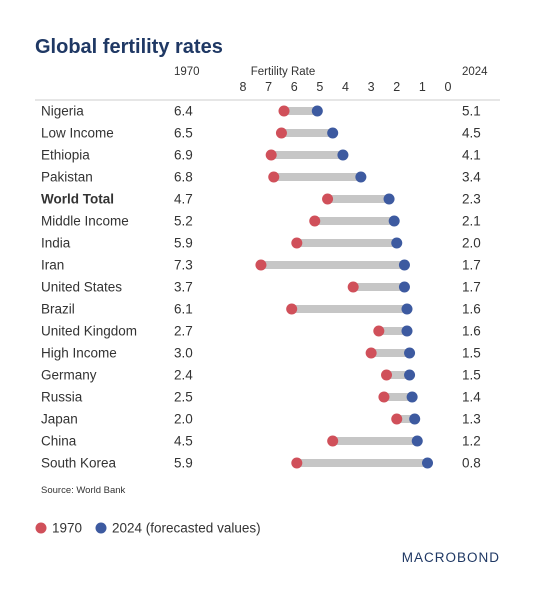  I want to click on x-tick-label: 2, so click(396, 87).